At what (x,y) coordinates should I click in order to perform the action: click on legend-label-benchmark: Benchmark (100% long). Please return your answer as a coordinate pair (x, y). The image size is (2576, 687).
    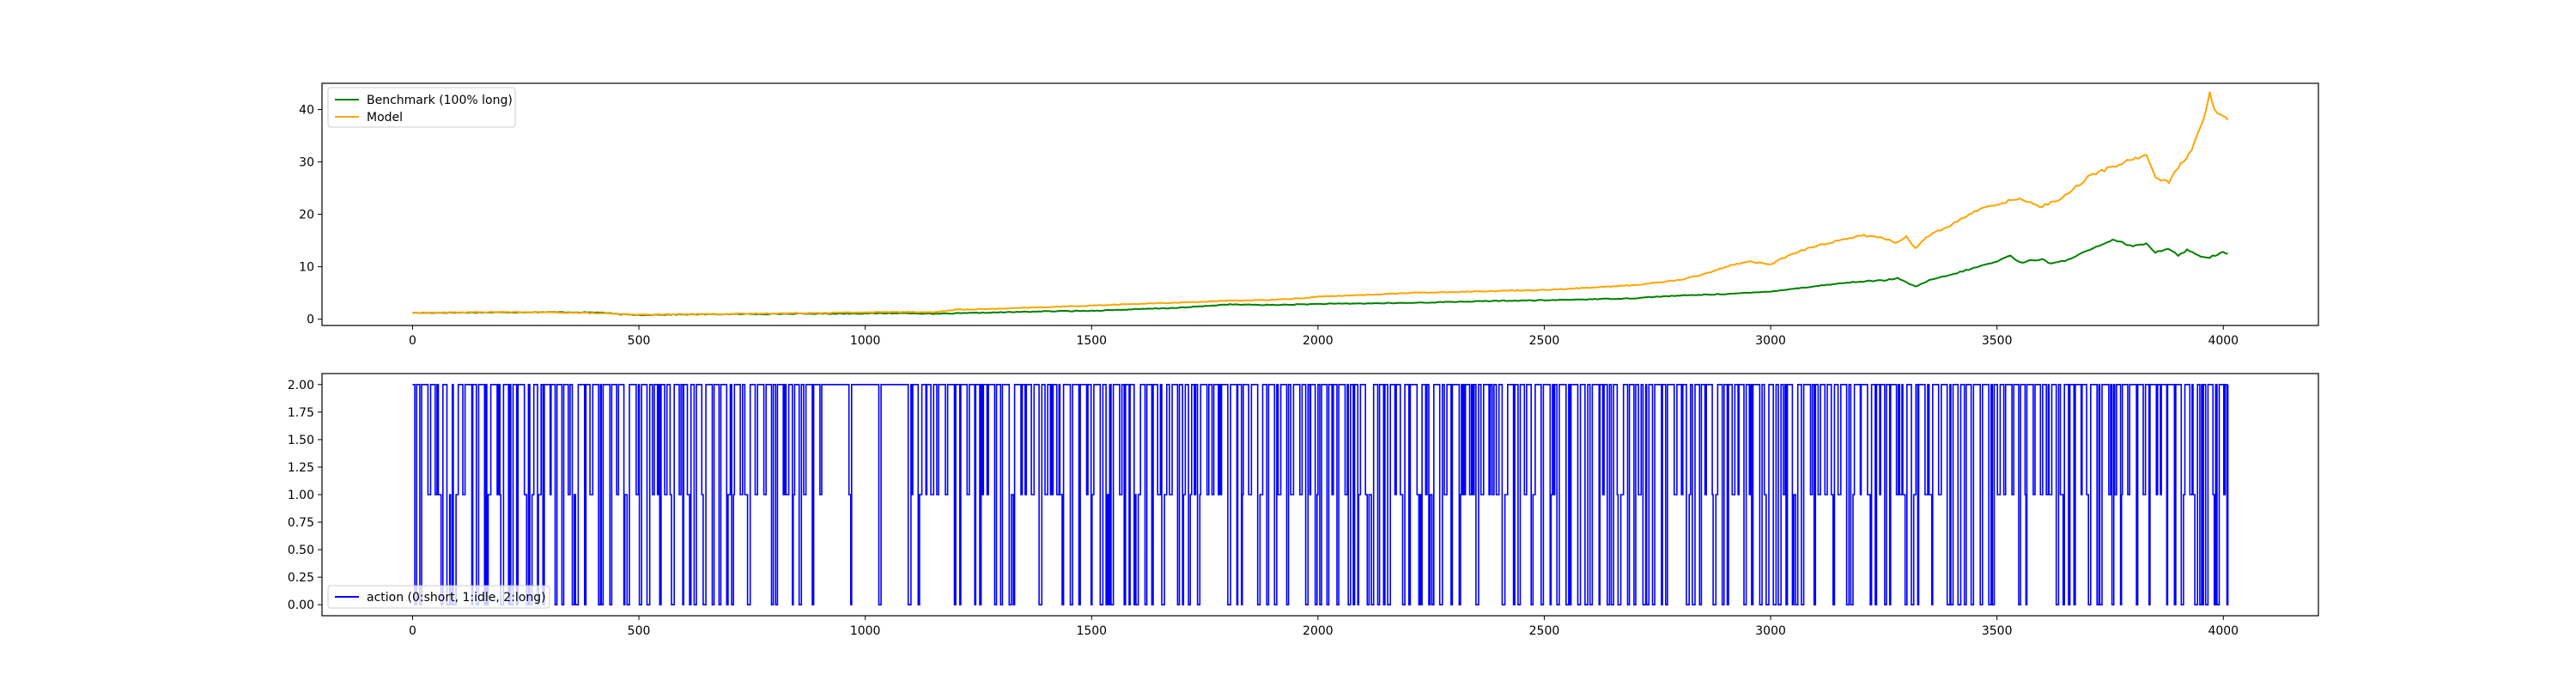
    Looking at the image, I should click on (440, 100).